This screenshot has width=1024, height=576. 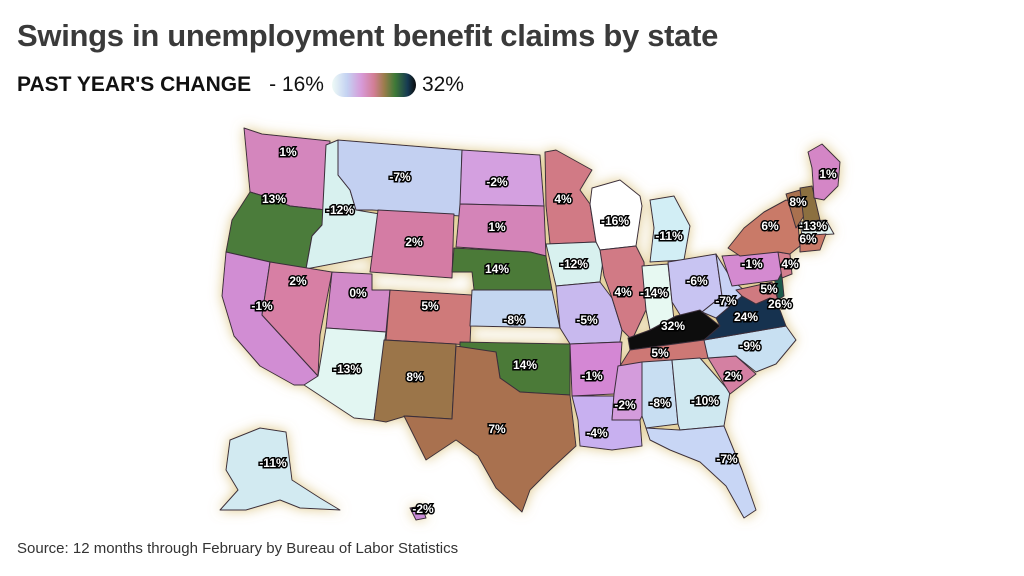 I want to click on state-value-label: 7%, so click(x=497, y=429).